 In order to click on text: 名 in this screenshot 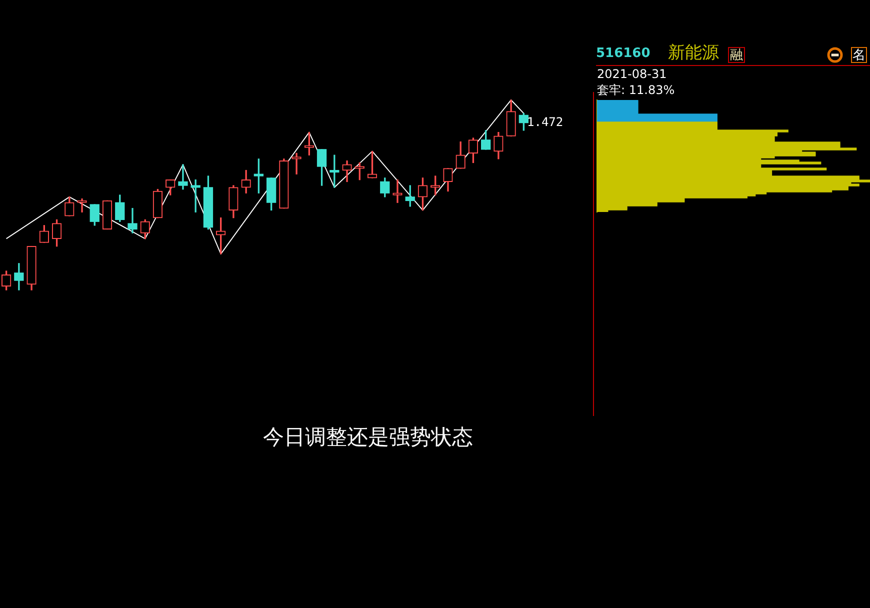, I will do `click(859, 55)`.